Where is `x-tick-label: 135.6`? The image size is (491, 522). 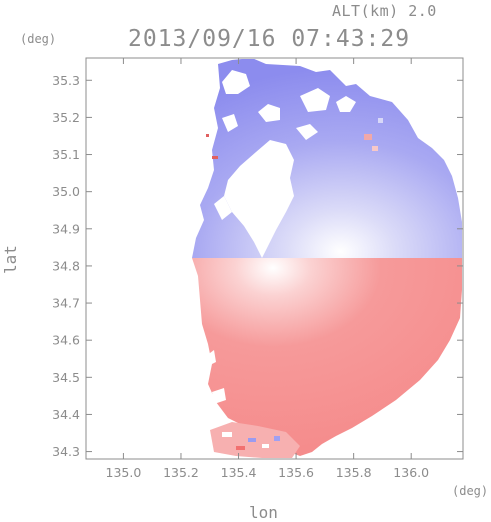
x-tick-label: 135.6 is located at coordinates (296, 472).